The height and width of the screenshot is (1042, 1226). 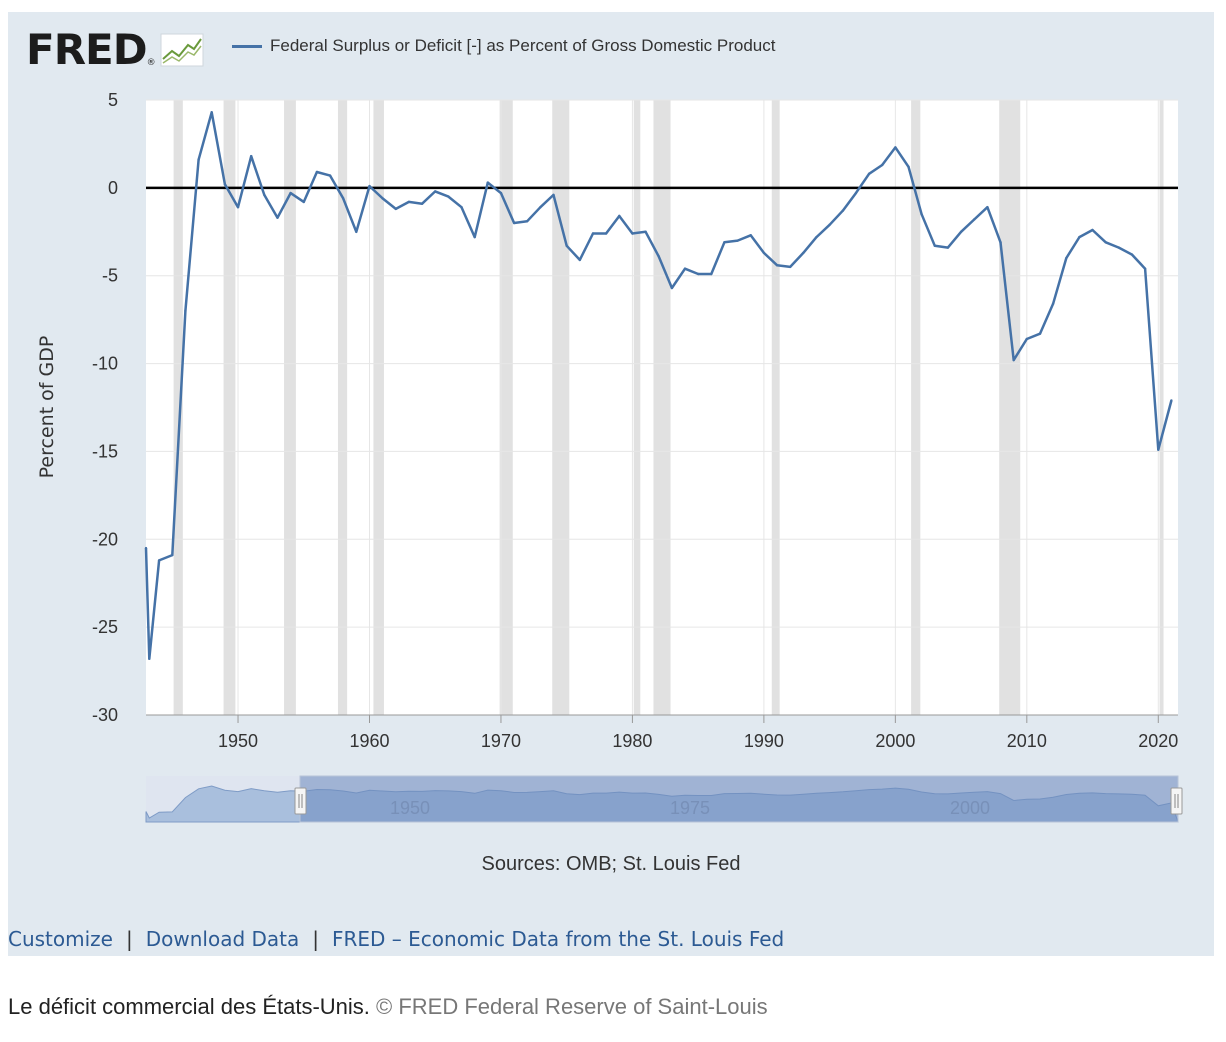 What do you see at coordinates (369, 741) in the screenshot?
I see `x-tick-label: 1960` at bounding box center [369, 741].